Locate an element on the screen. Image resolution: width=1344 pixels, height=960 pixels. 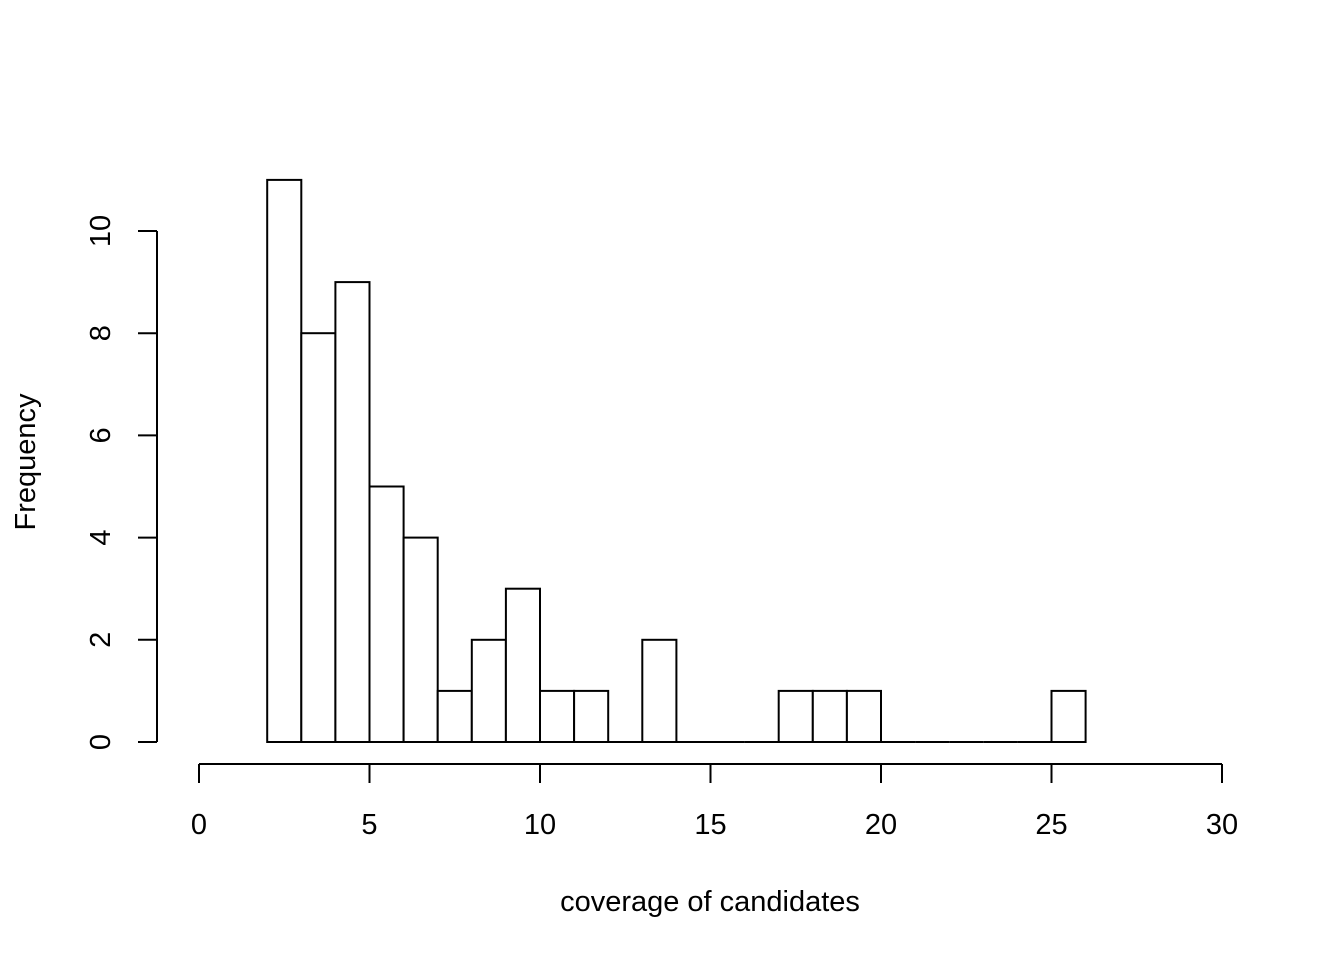
x-tick-label: 5 is located at coordinates (369, 825).